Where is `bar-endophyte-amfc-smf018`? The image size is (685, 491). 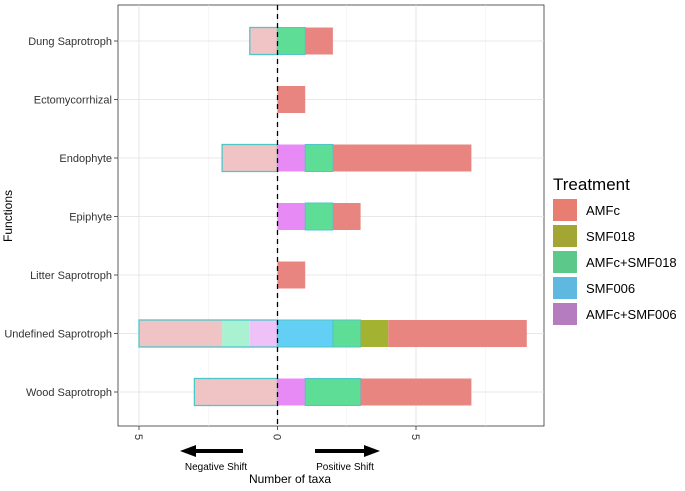
bar-endophyte-amfc-smf018 is located at coordinates (319, 158).